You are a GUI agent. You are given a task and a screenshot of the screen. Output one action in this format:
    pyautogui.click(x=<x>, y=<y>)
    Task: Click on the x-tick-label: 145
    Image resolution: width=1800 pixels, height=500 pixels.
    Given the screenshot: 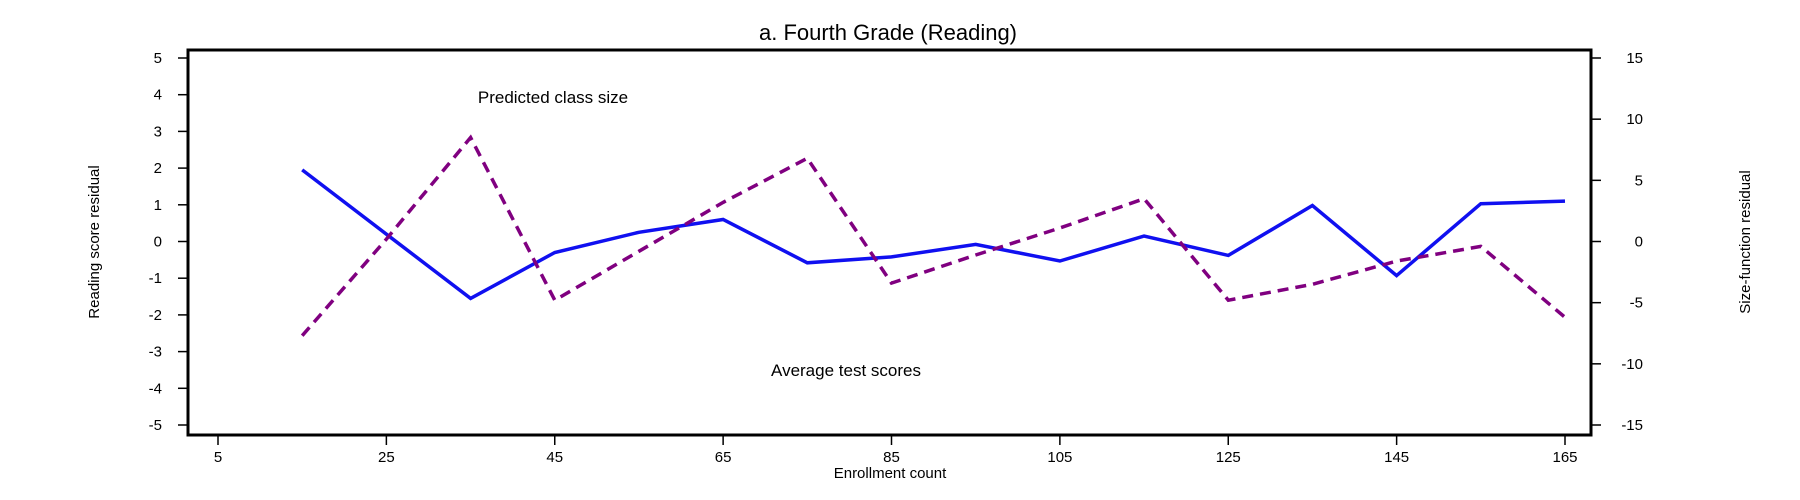 What is the action you would take?
    pyautogui.click(x=1396, y=457)
    